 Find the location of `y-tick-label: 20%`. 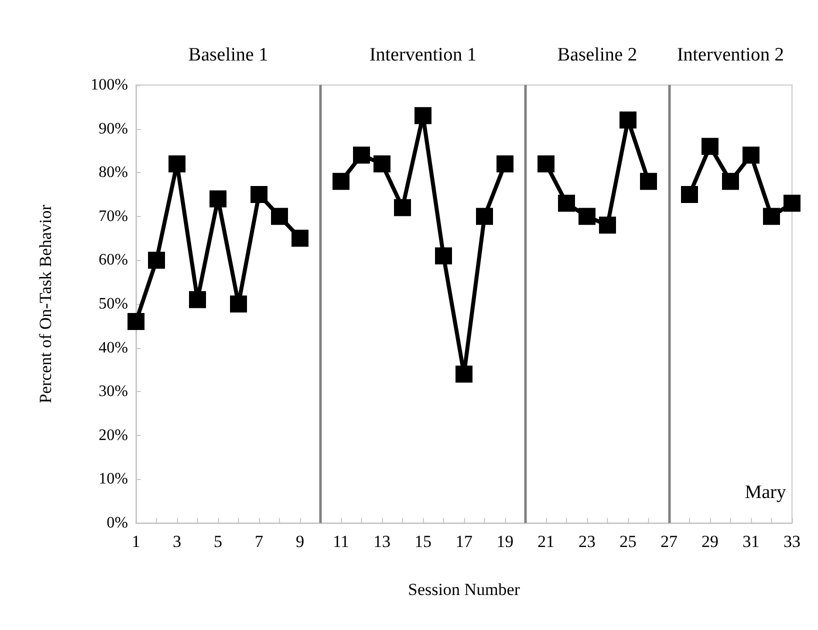

y-tick-label: 20% is located at coordinates (113, 435).